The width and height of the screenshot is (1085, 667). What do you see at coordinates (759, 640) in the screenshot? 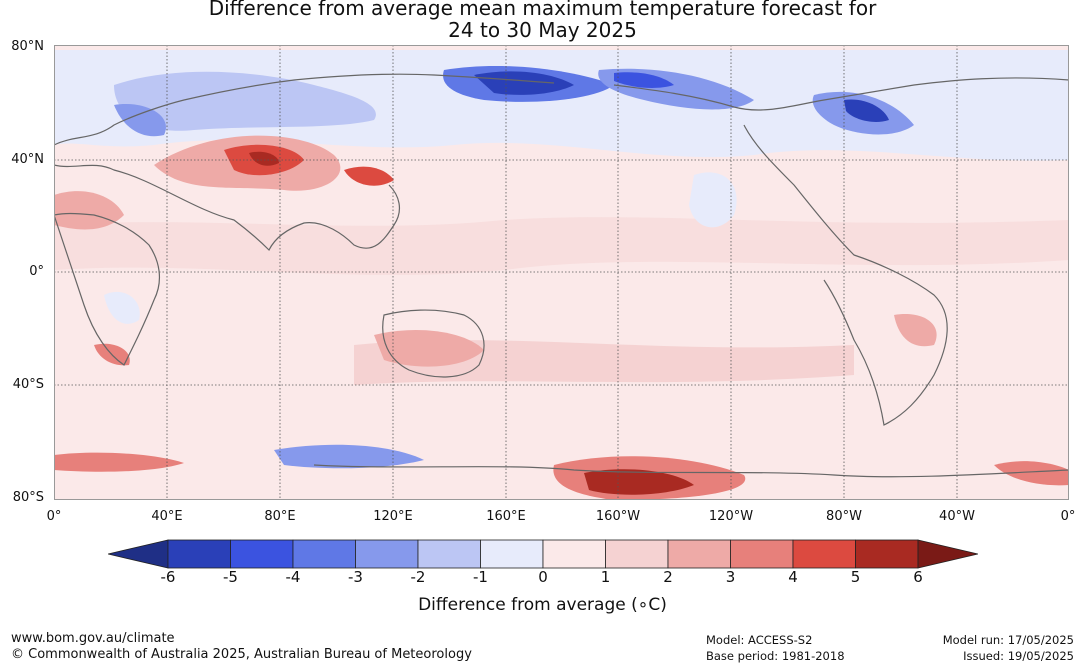
I see `model-text: Model: ACCESS-S2` at bounding box center [759, 640].